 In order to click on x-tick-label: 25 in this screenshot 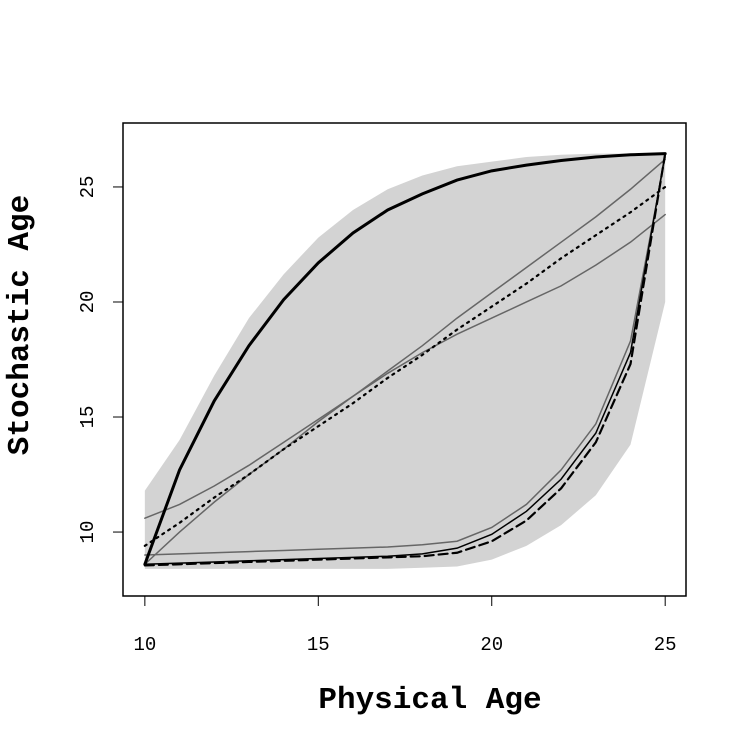, I will do `click(665, 645)`.